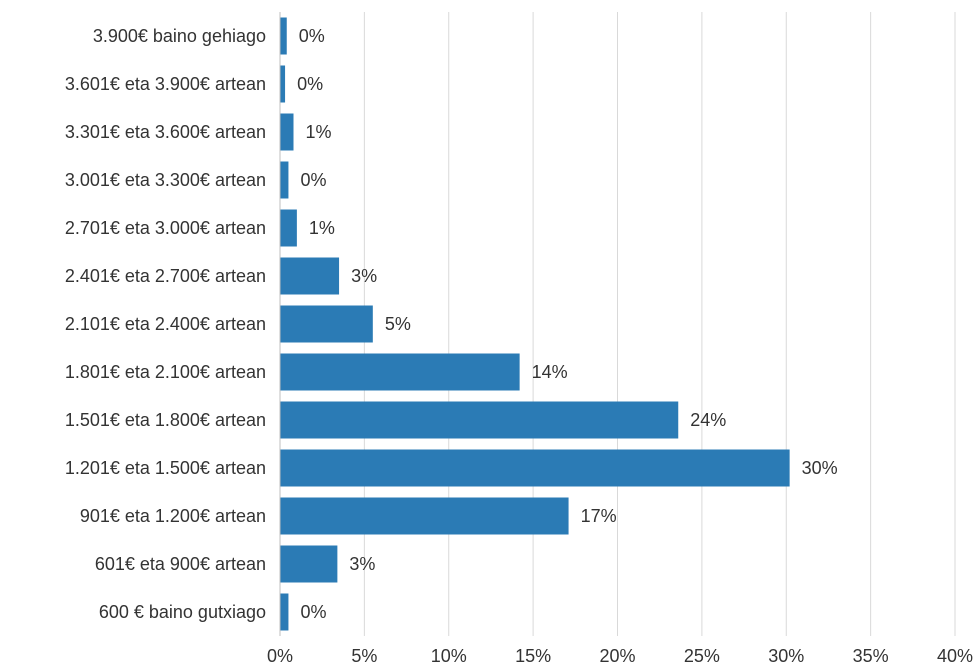  Describe the element at coordinates (173, 516) in the screenshot. I see `category-label: 901€ eta 1.200€ artean` at that location.